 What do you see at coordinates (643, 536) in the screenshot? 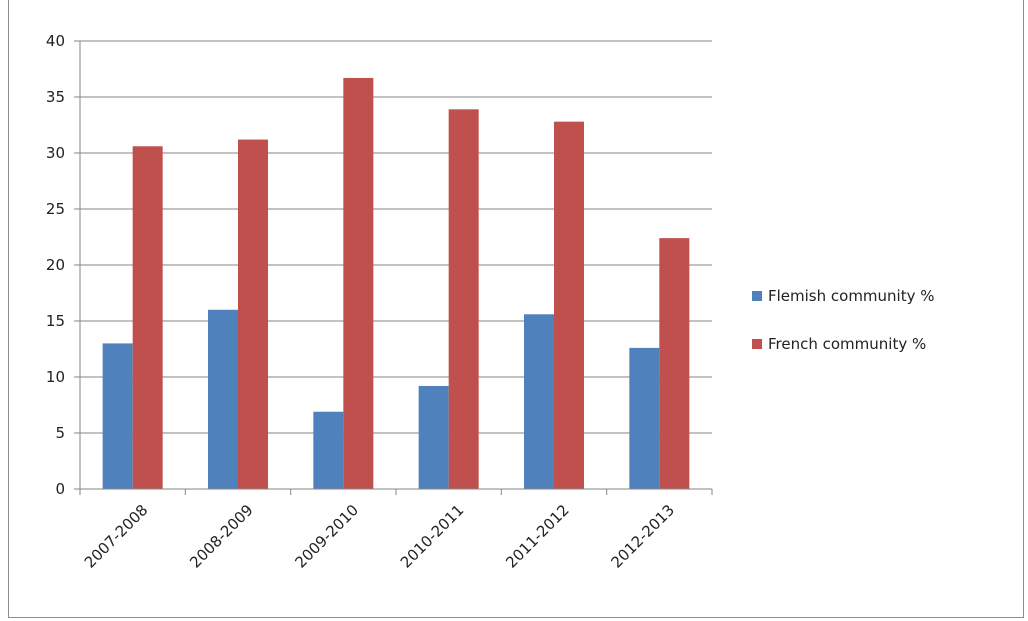
I see `x-tick-label: 2012-2013` at bounding box center [643, 536].